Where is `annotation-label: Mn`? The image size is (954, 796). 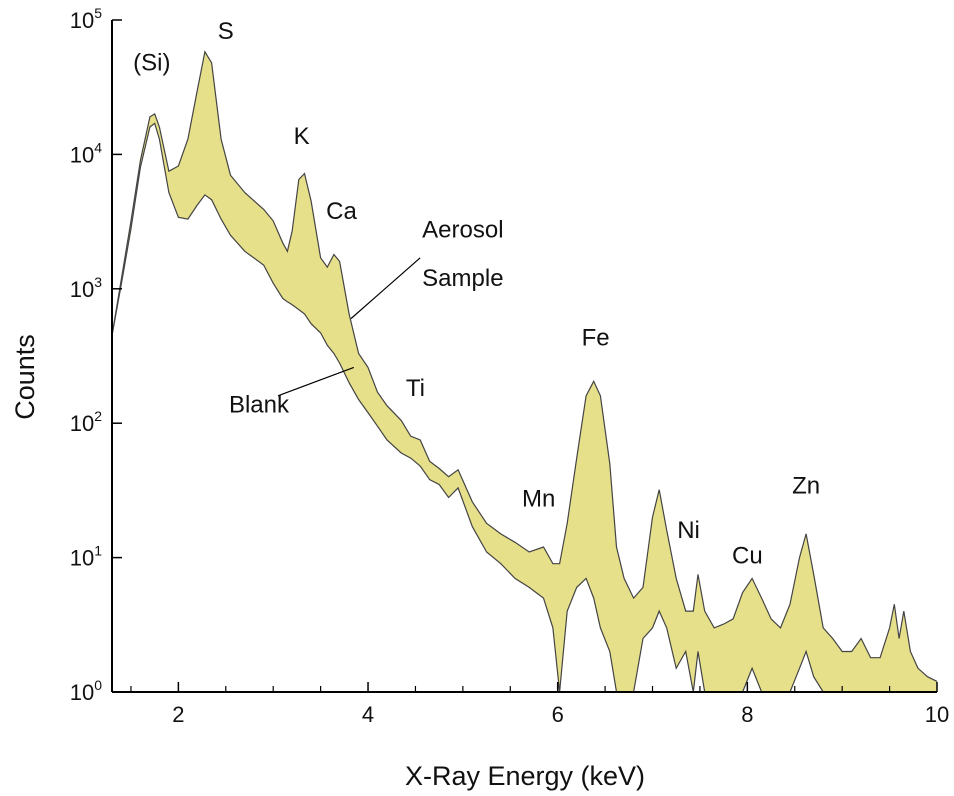
annotation-label: Mn is located at coordinates (538, 498).